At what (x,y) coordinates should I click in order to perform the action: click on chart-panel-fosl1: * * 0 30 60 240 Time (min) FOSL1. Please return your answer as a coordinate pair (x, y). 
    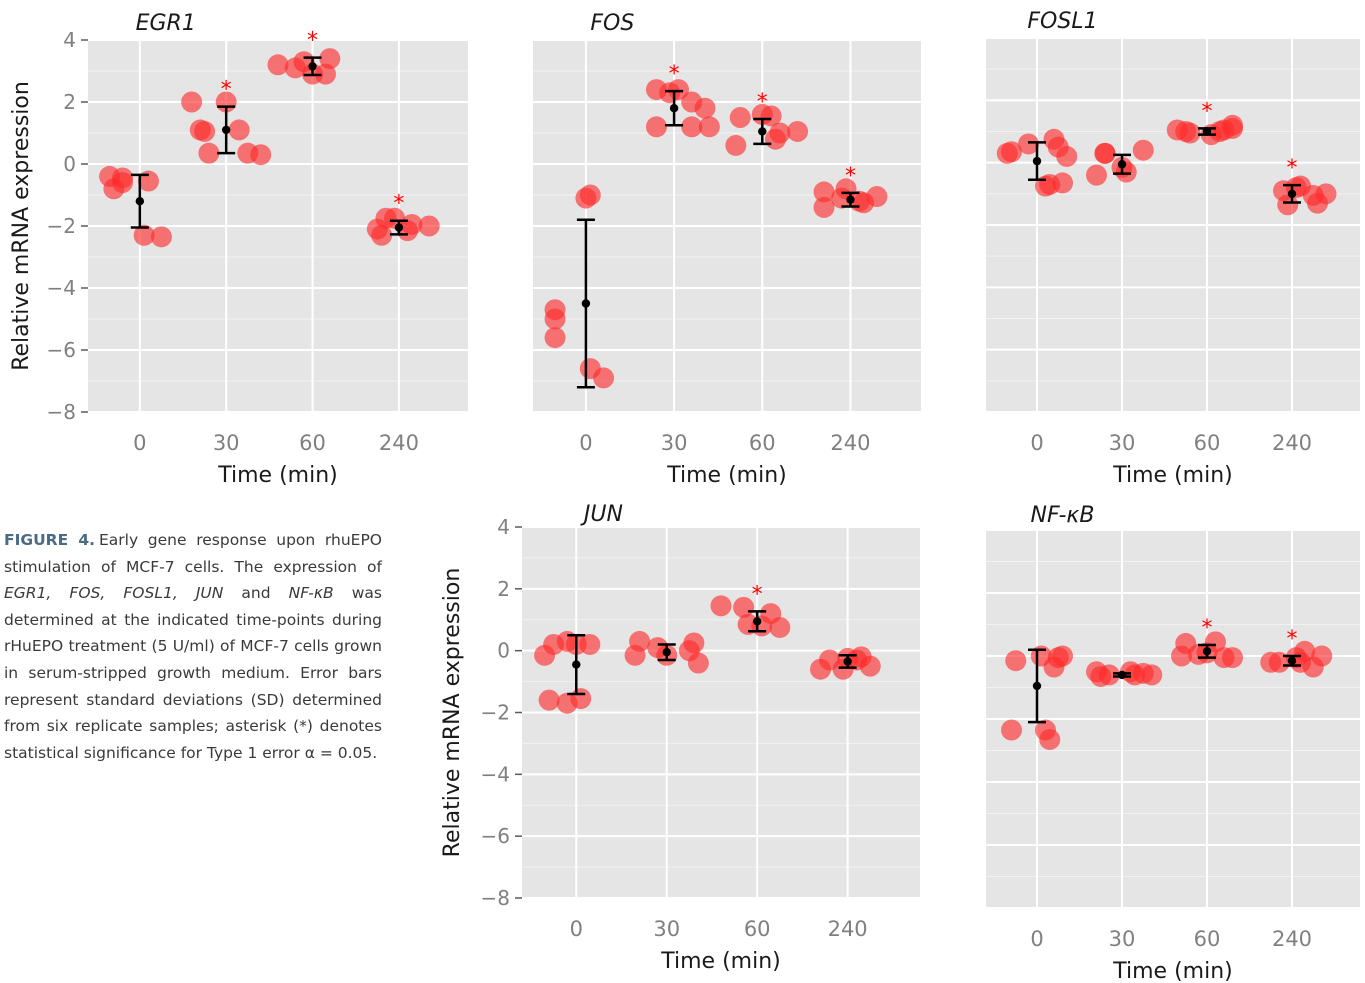
    Looking at the image, I should click on (1173, 248).